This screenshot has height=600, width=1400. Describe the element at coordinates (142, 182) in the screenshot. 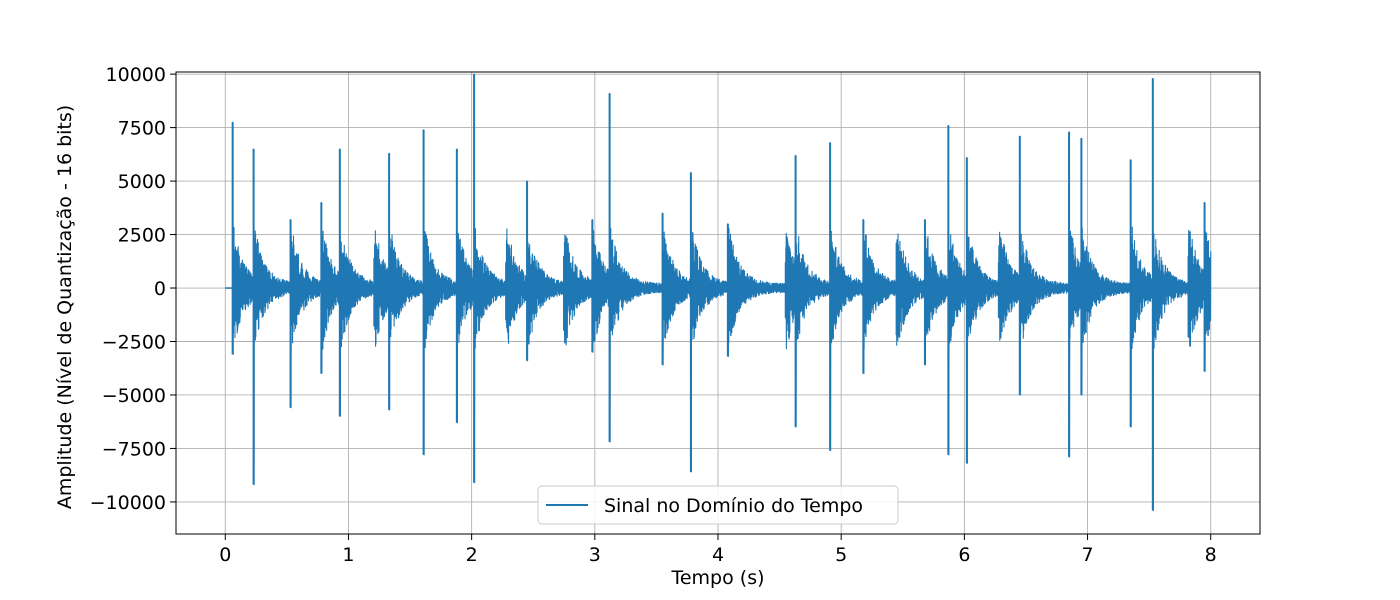

I see `y-tick-label: 5000` at that location.